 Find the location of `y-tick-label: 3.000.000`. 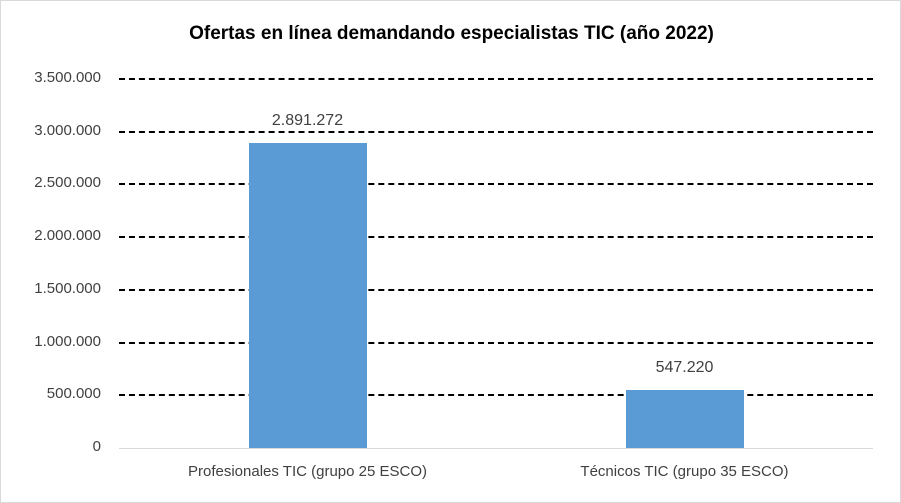

y-tick-label: 3.000.000 is located at coordinates (67, 130).